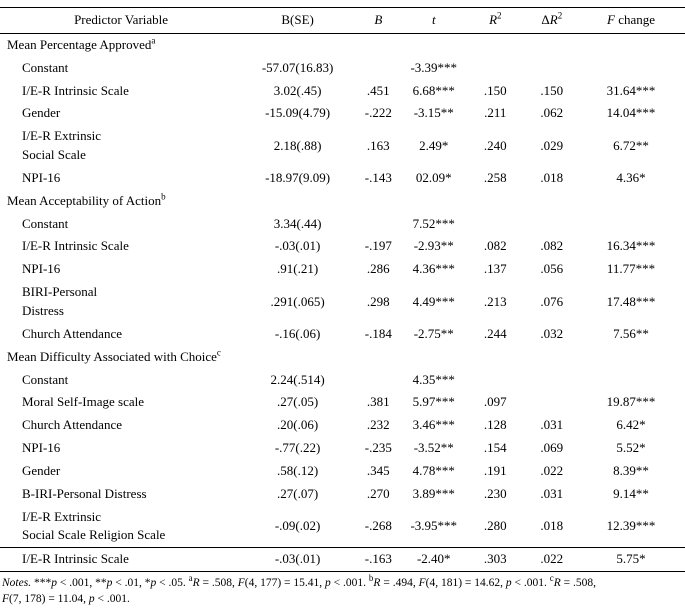 The height and width of the screenshot is (609, 685). I want to click on value-cell-t: 02.09*, so click(433, 177).